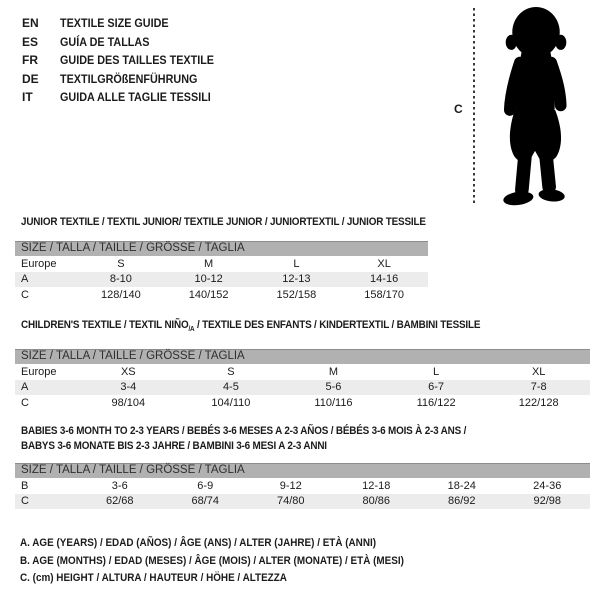  I want to click on table-cell: 68/74, so click(205, 501).